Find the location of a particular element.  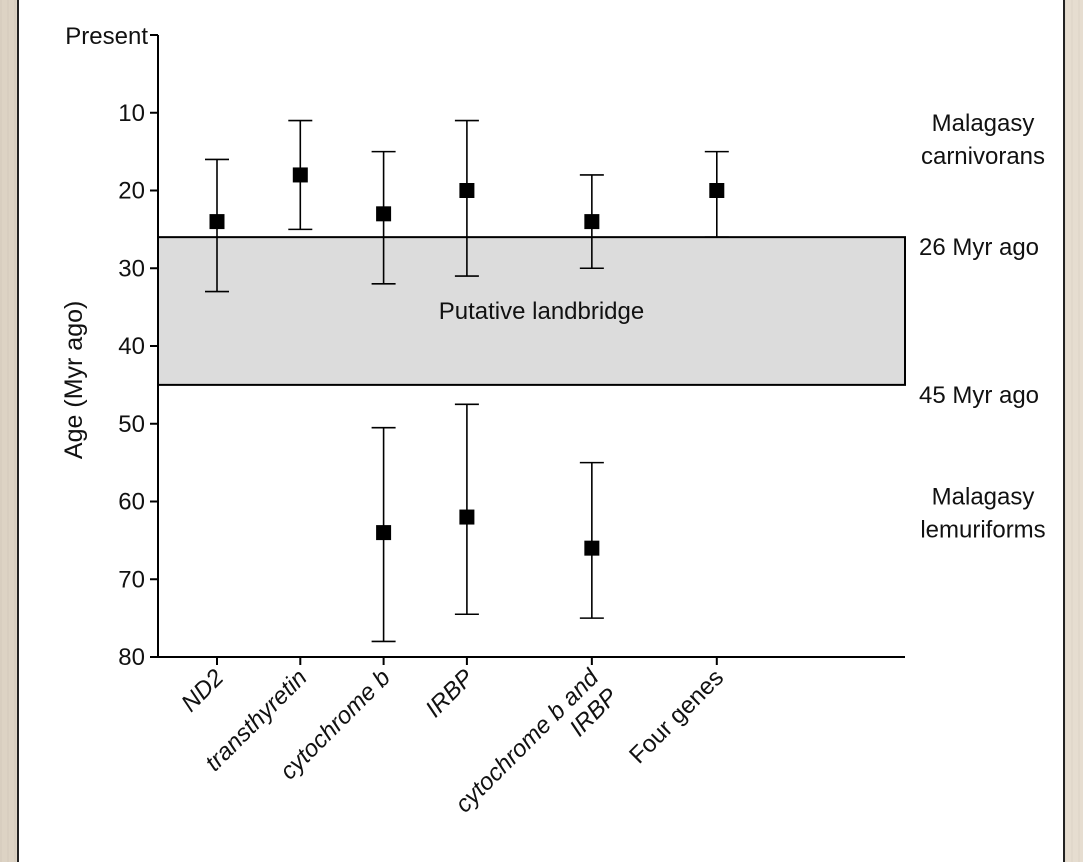

x-tick-label-5: Four genes is located at coordinates (676, 716).